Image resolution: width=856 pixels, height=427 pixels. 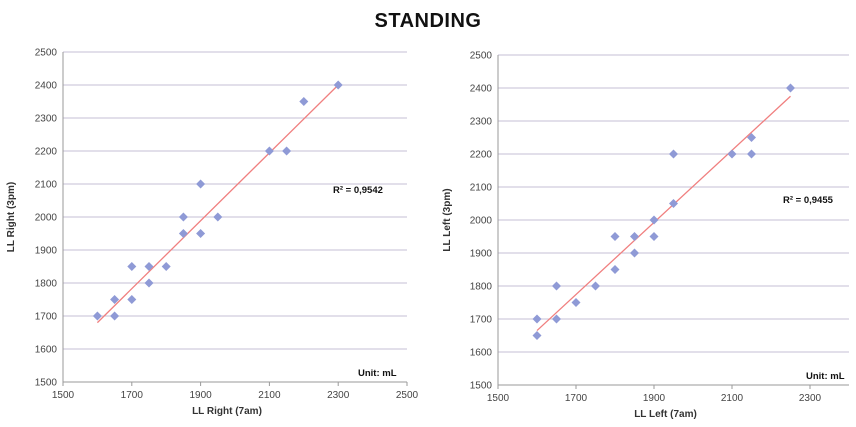 I want to click on y-axis-label: LL Right (3pm), so click(x=11, y=217).